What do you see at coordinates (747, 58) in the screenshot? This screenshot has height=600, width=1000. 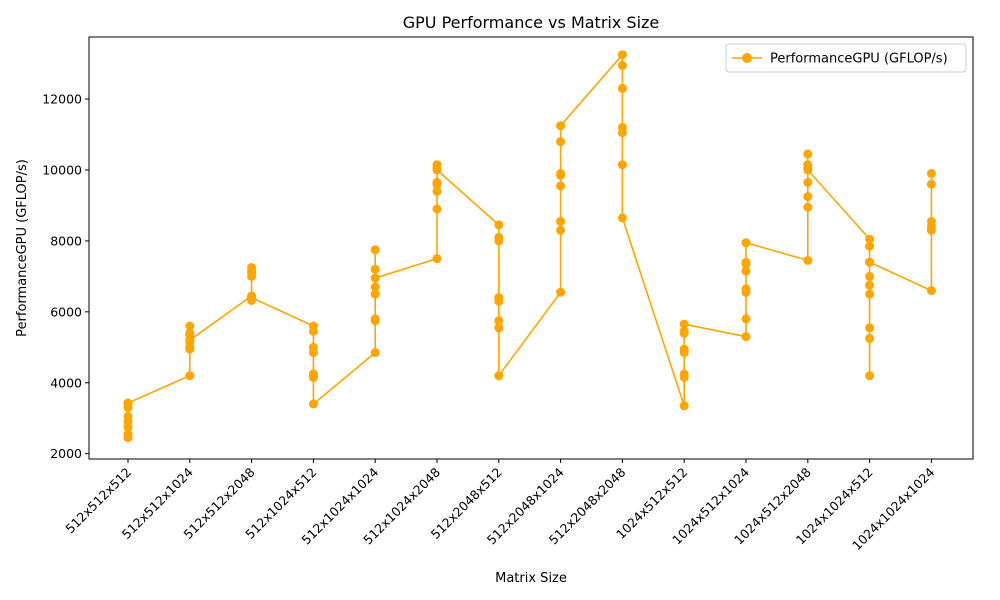 I see `legend-marker-swatch` at bounding box center [747, 58].